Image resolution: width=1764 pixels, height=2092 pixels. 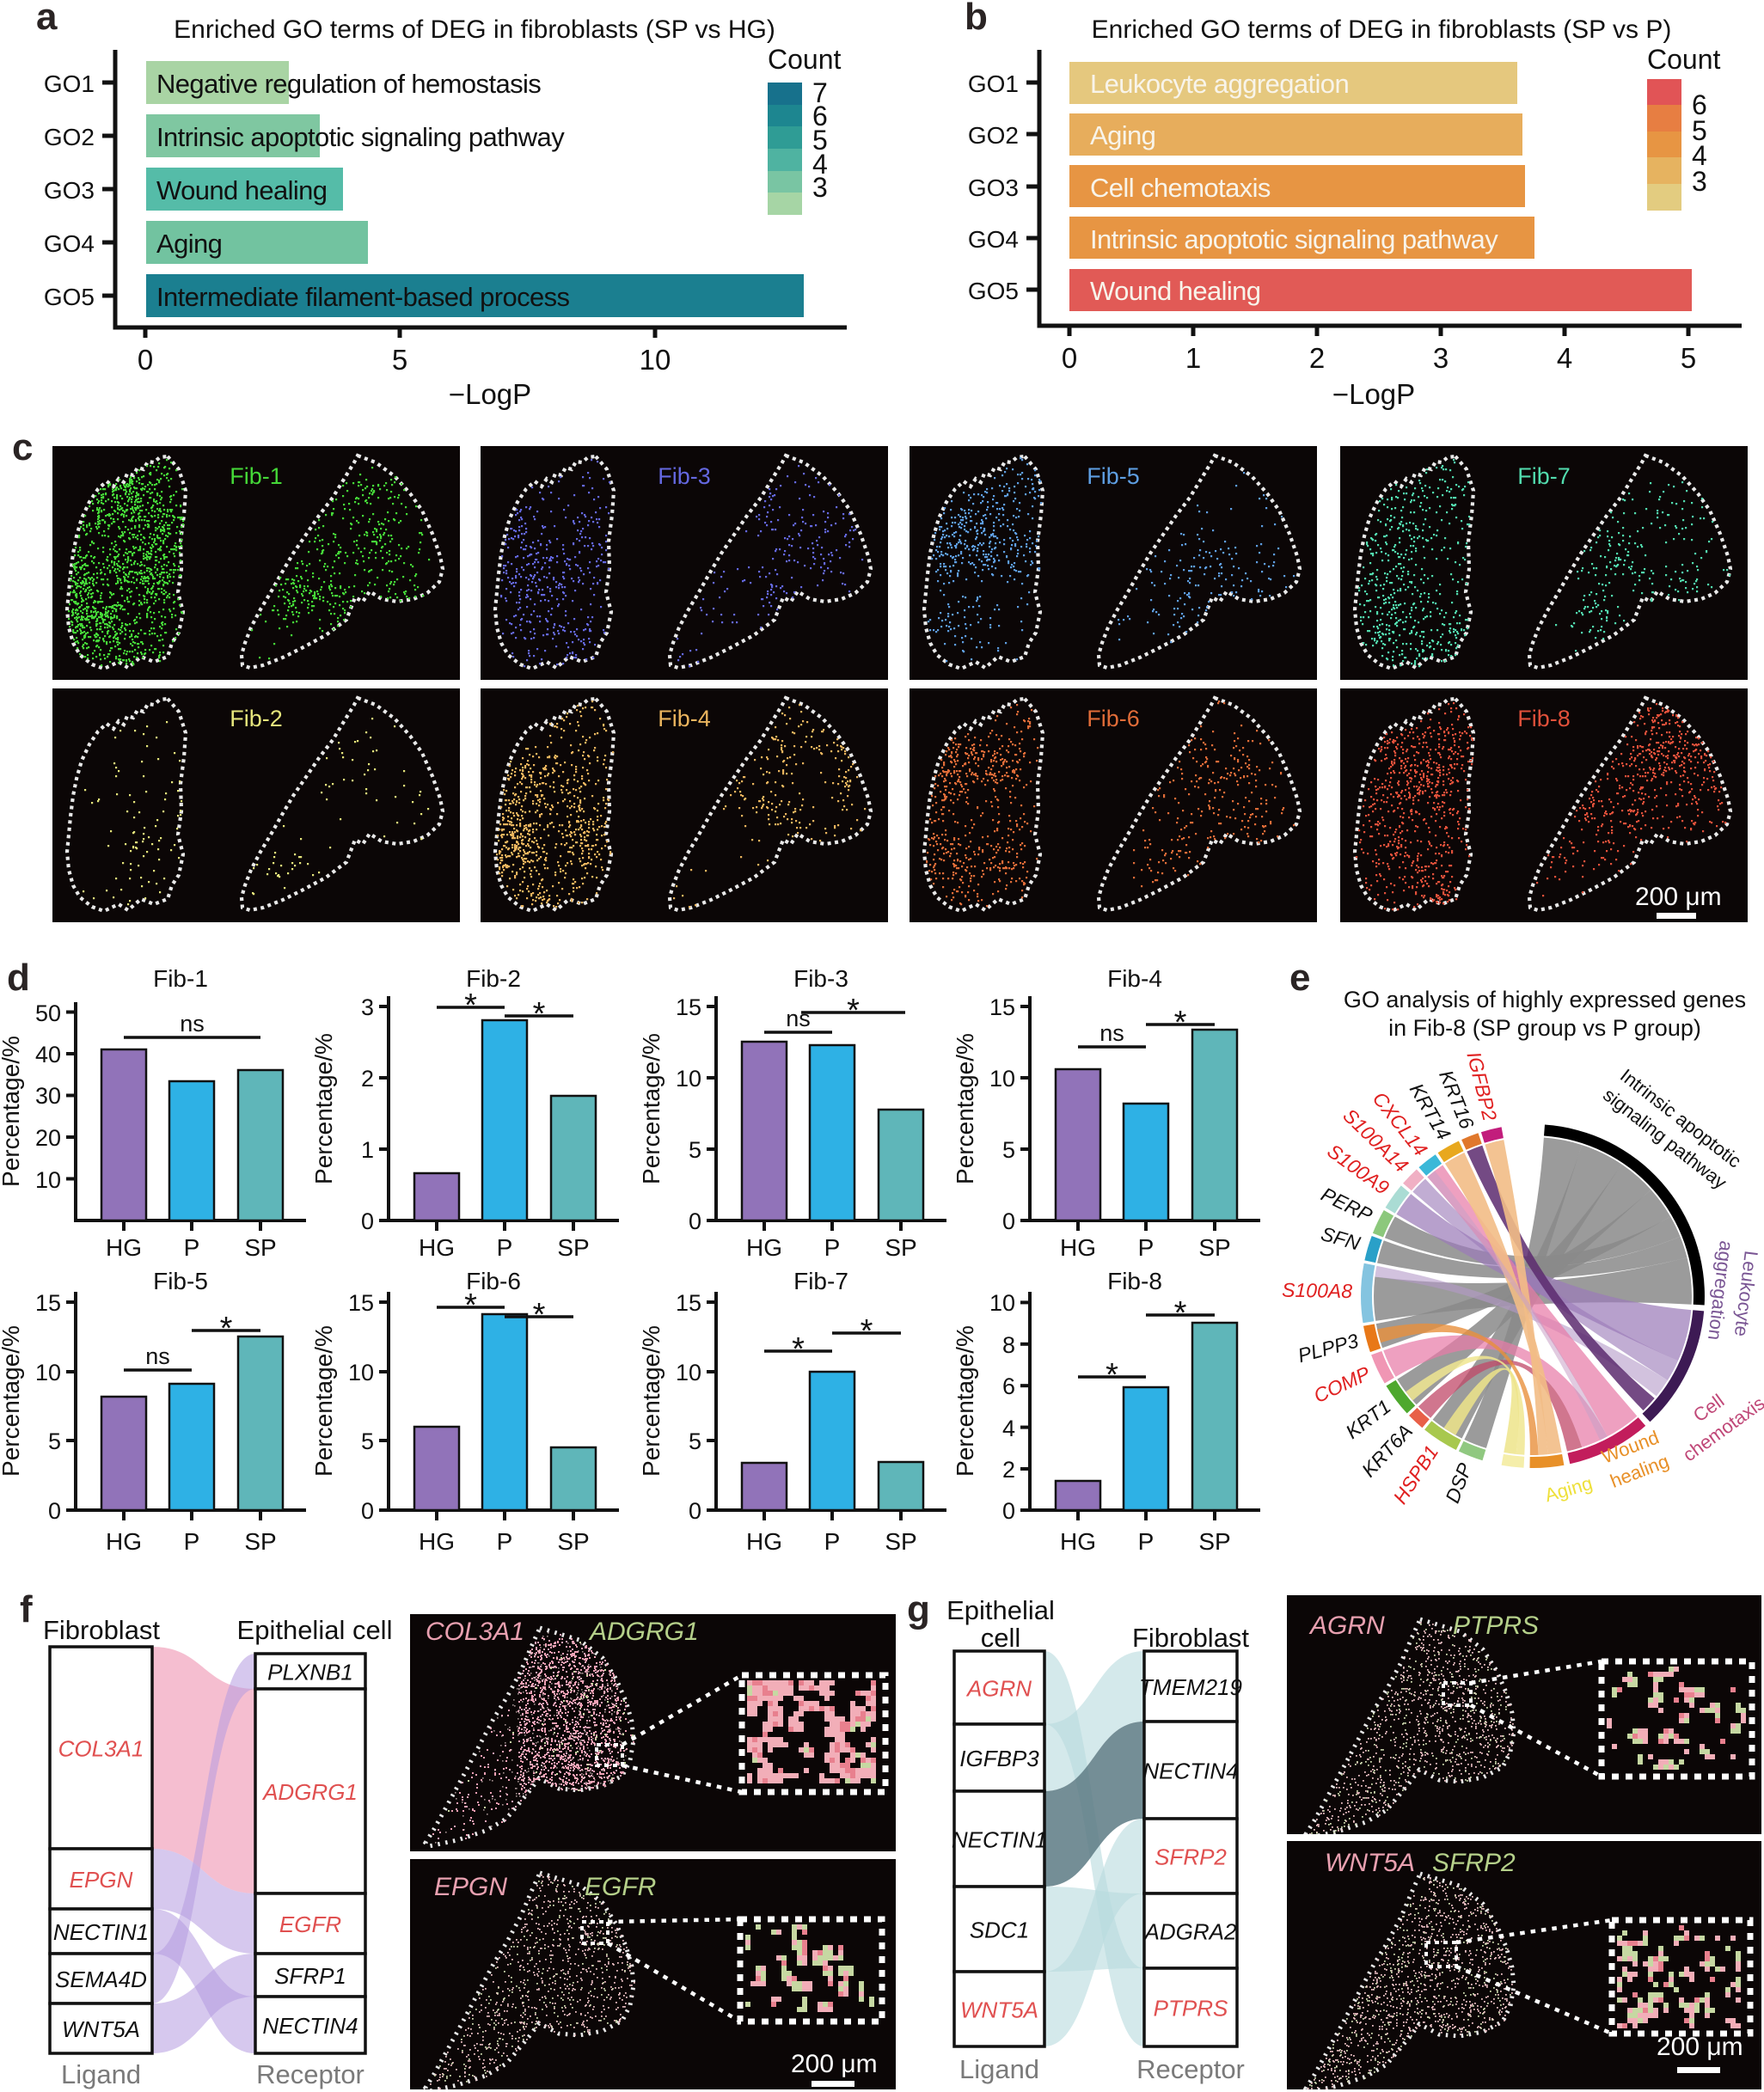 What do you see at coordinates (918, 1609) in the screenshot?
I see `svg-text: g` at bounding box center [918, 1609].